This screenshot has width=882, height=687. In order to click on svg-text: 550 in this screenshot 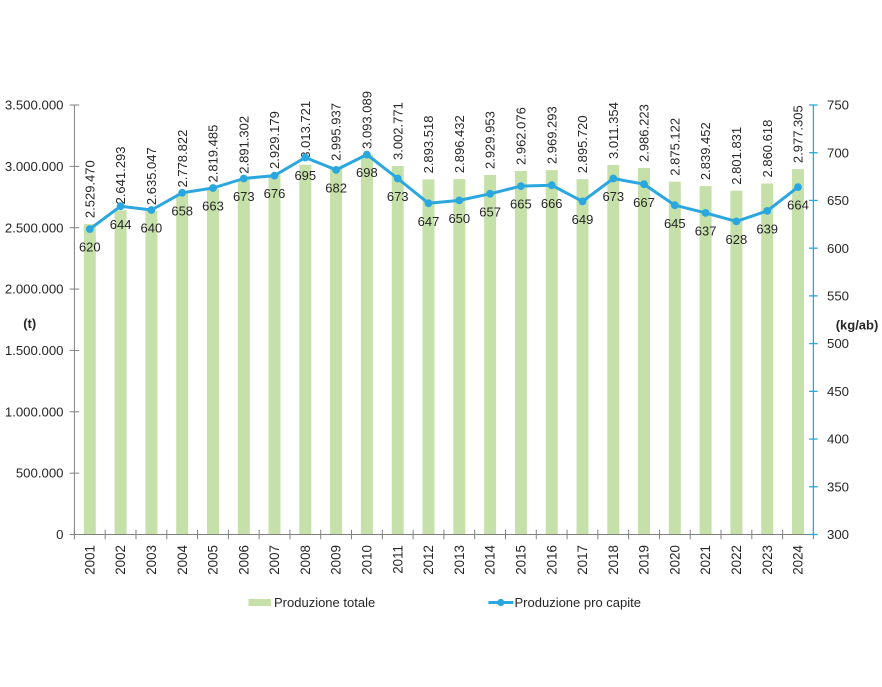, I will do `click(838, 296)`.